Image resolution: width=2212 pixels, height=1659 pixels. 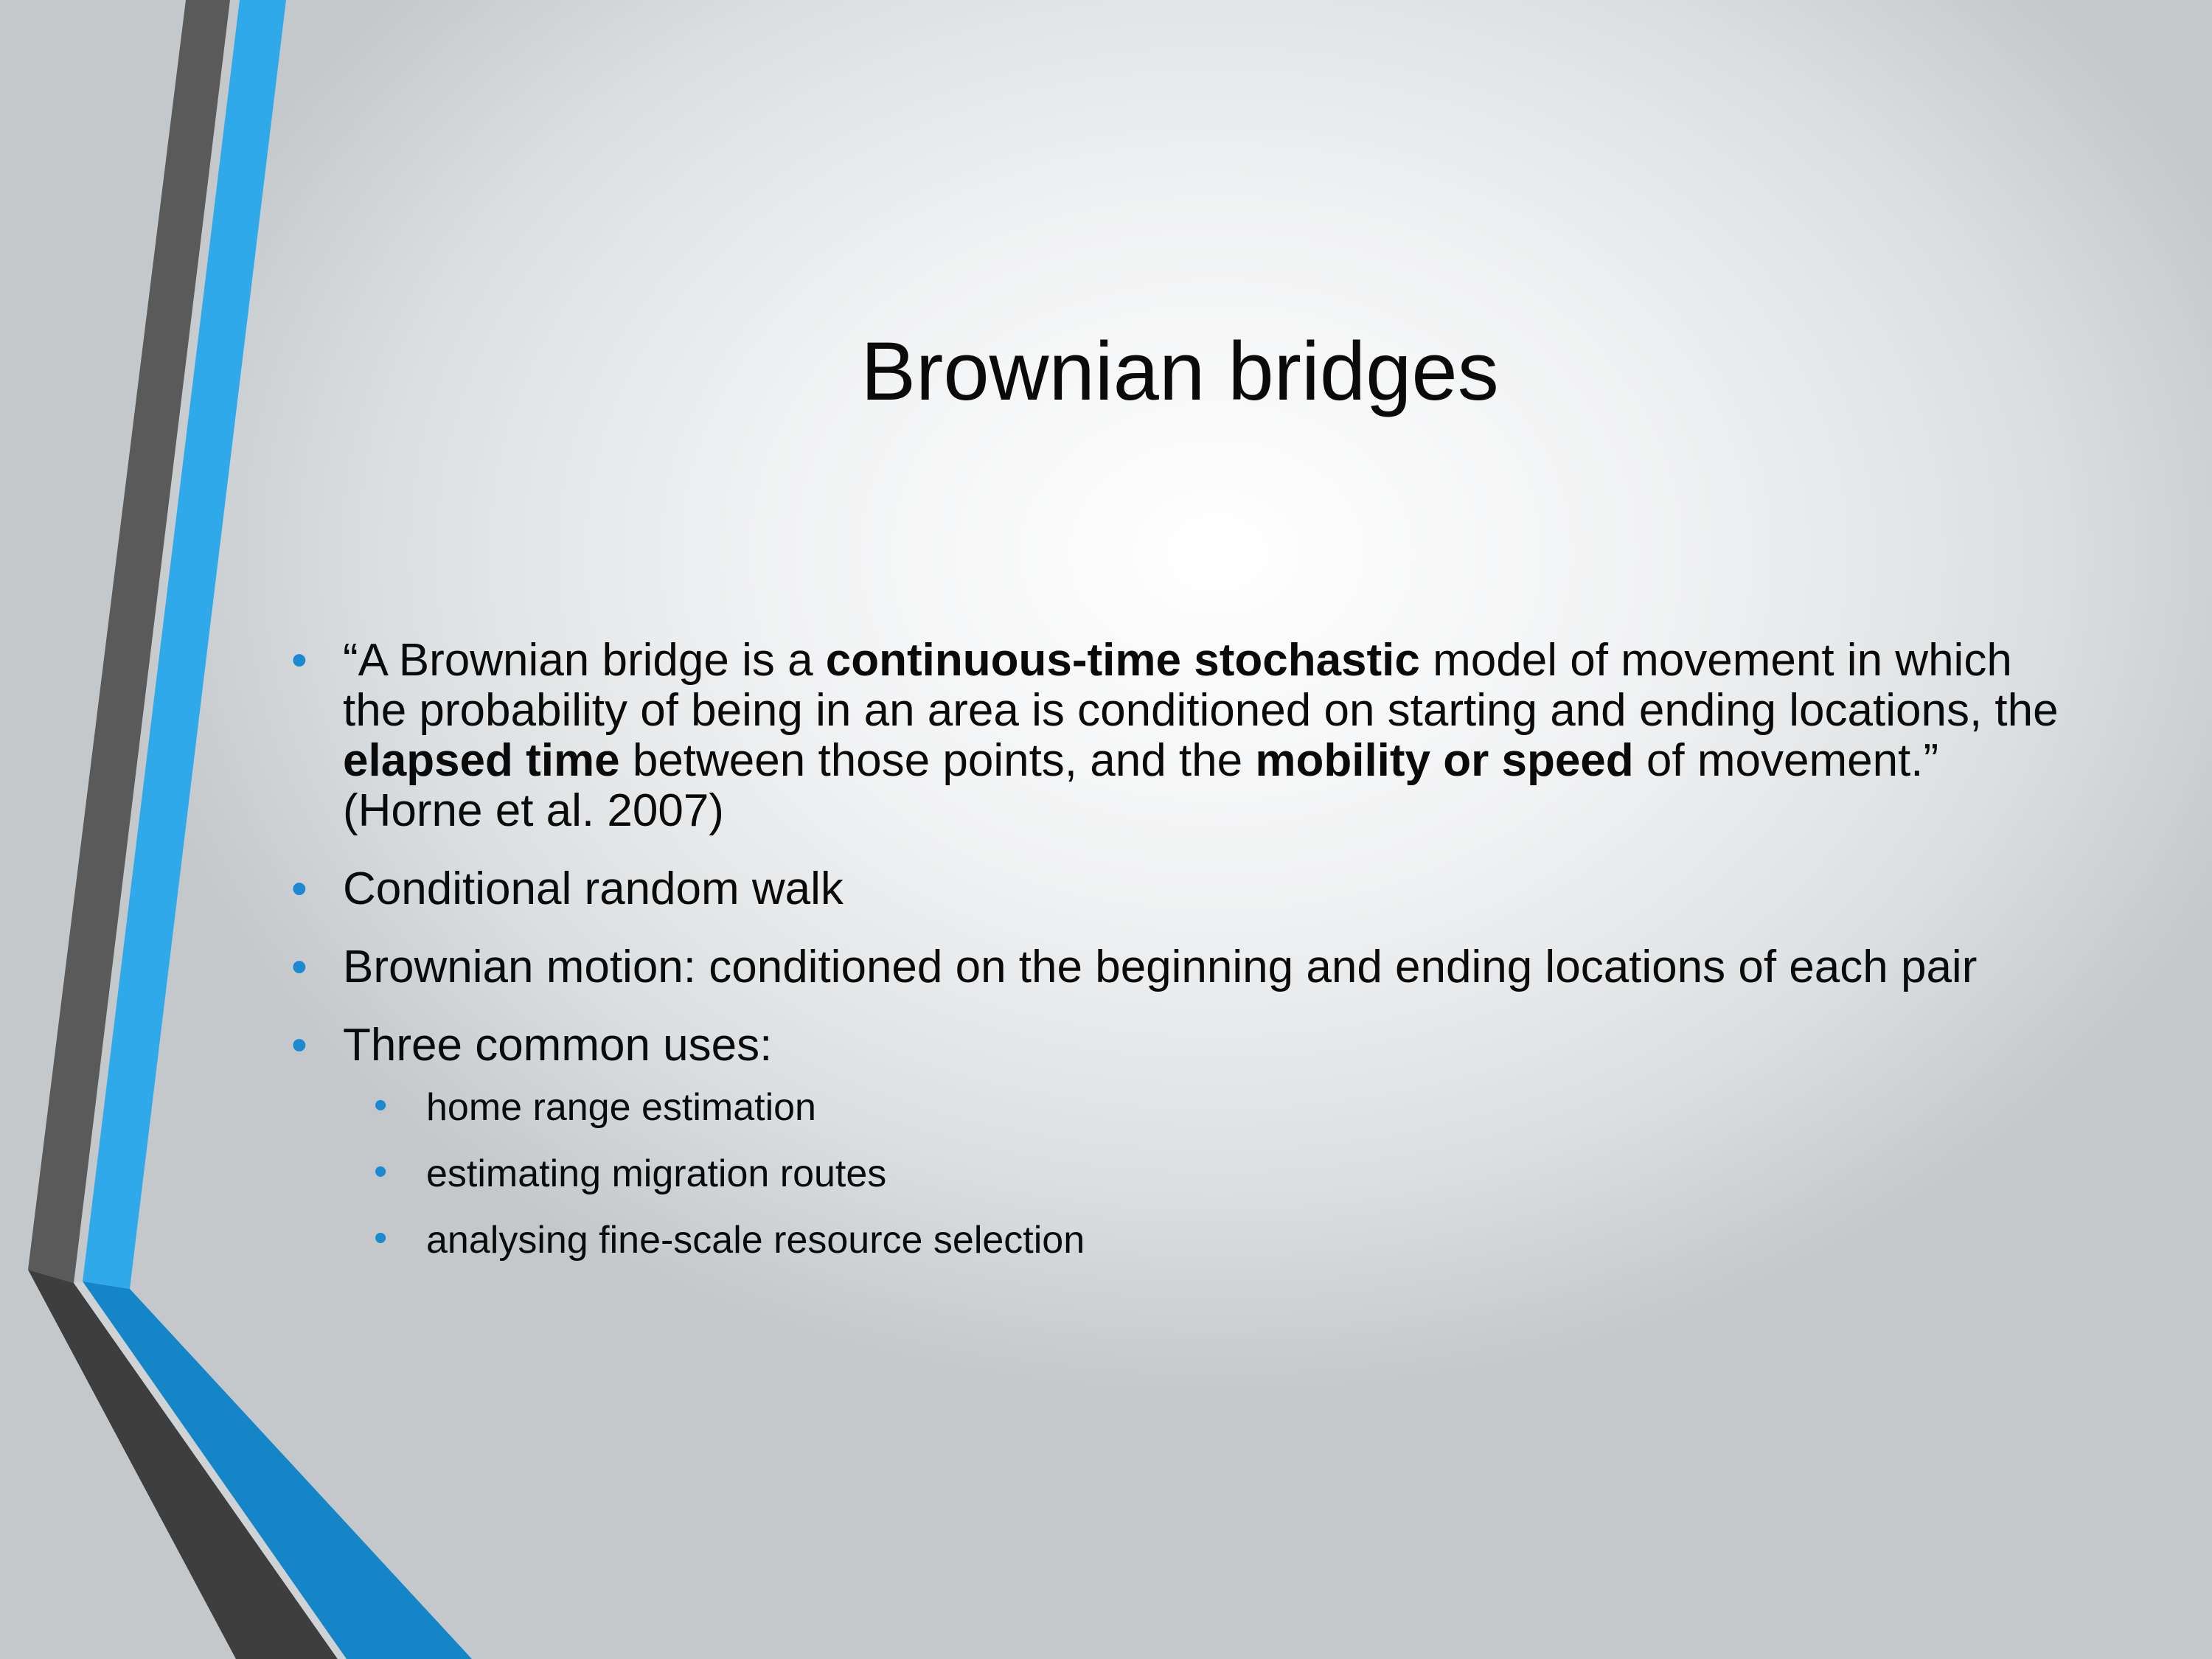 What do you see at coordinates (1444, 760) in the screenshot?
I see `bold-term: mobility or speed` at bounding box center [1444, 760].